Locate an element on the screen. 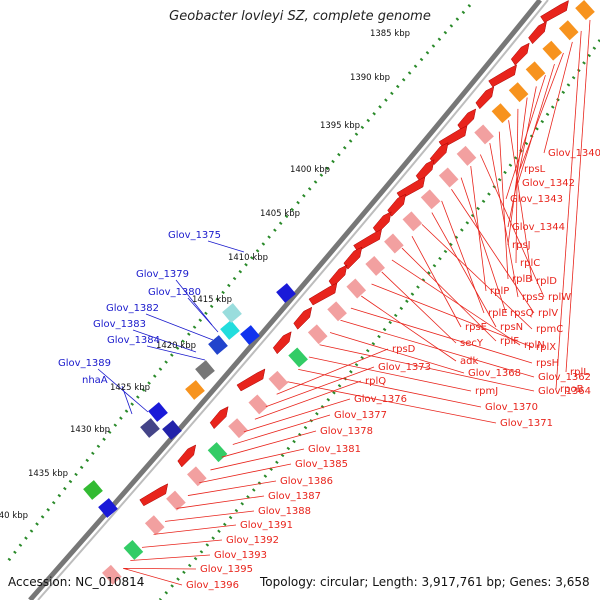 The image size is (600, 600). right-gene-label: rplB is located at coordinates (522, 279).